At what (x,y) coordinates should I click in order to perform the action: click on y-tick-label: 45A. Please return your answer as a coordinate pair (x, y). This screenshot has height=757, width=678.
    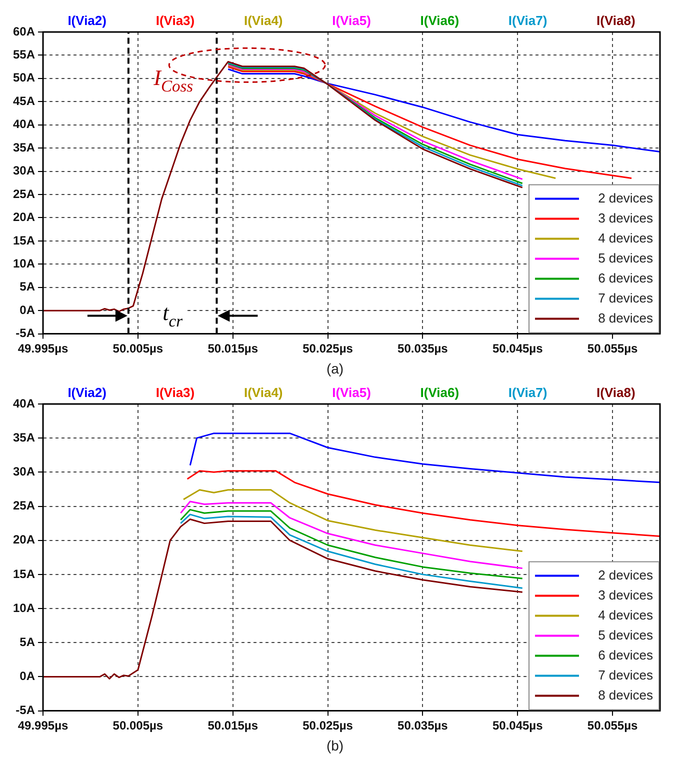
    Looking at the image, I should click on (24, 101).